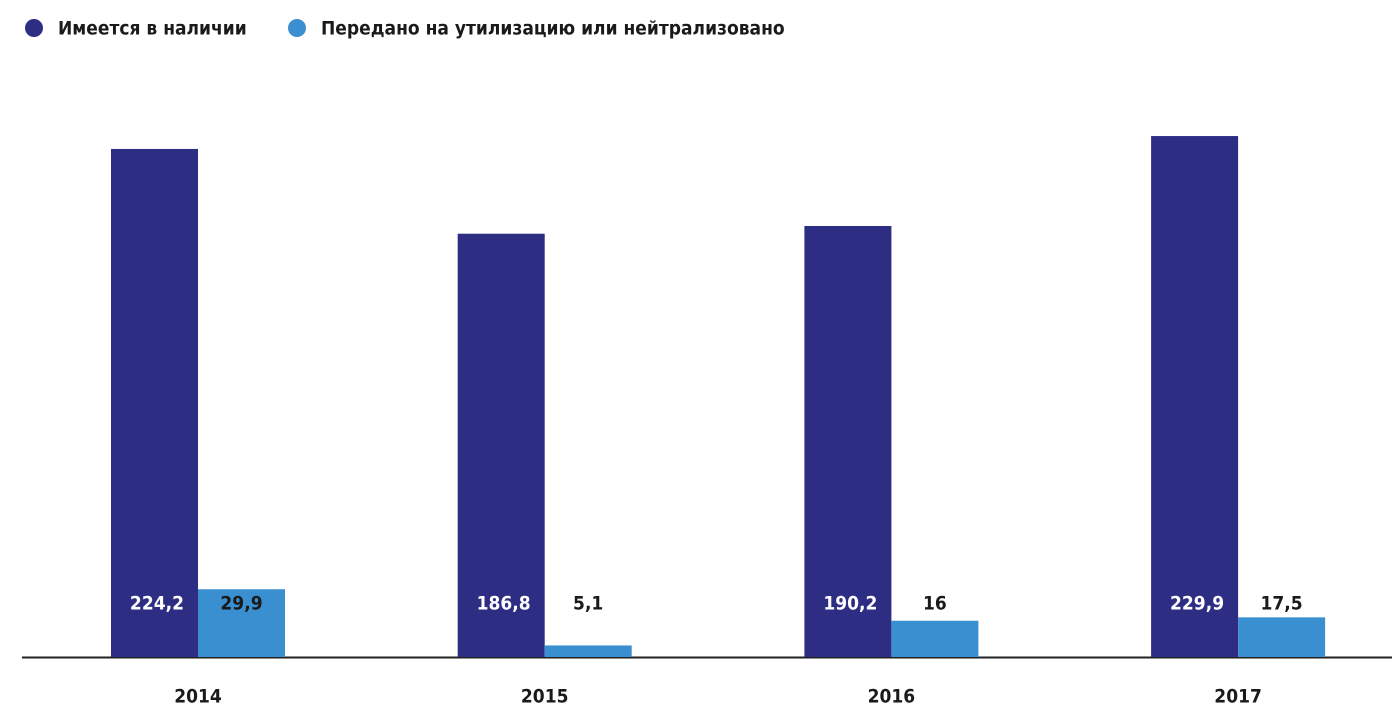  What do you see at coordinates (1282, 604) in the screenshot?
I see `value-label: 17,5` at bounding box center [1282, 604].